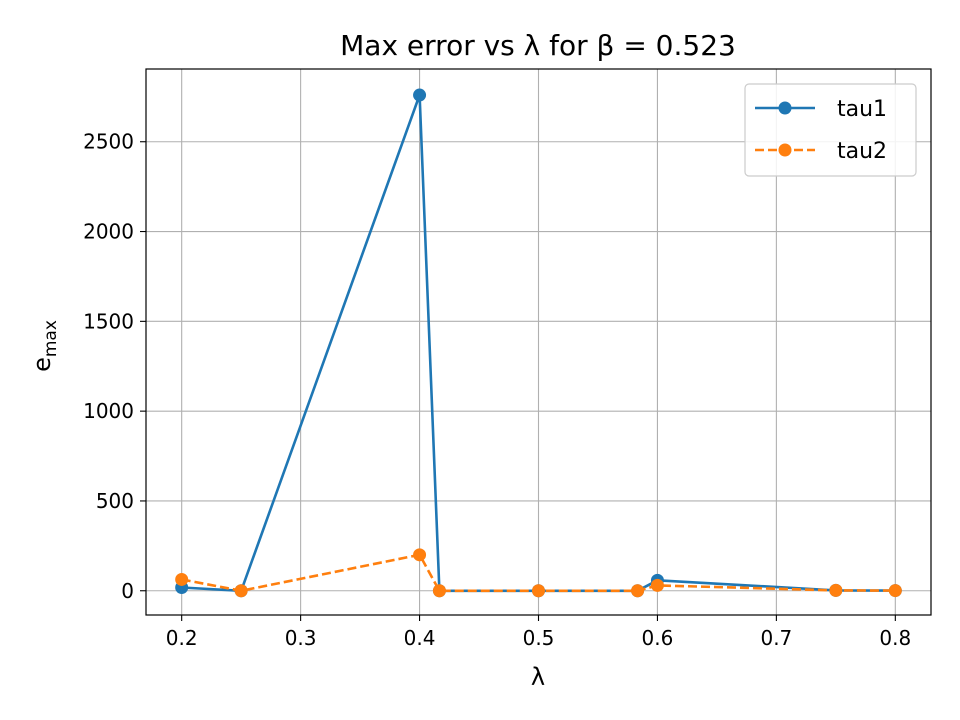  Describe the element at coordinates (862, 109) in the screenshot. I see `legend-label-tau1: tau1` at that location.